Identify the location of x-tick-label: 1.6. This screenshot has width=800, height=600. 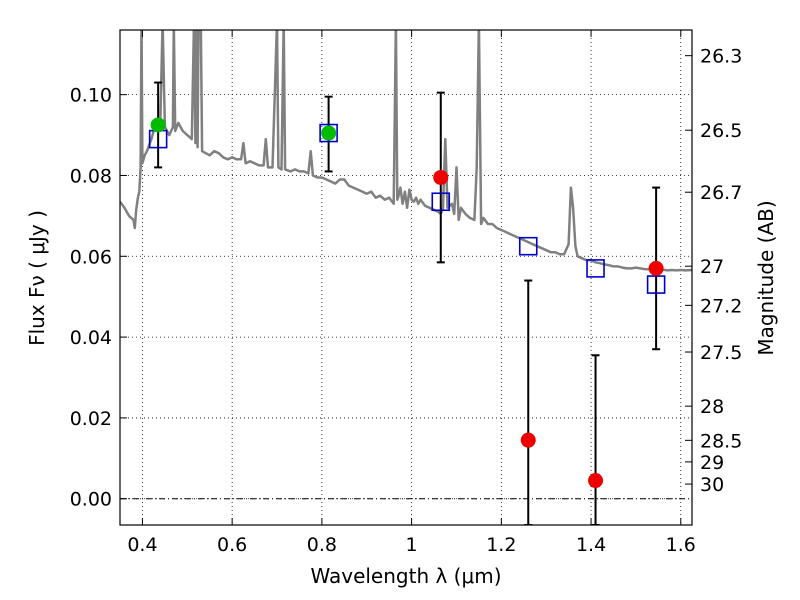
(681, 545).